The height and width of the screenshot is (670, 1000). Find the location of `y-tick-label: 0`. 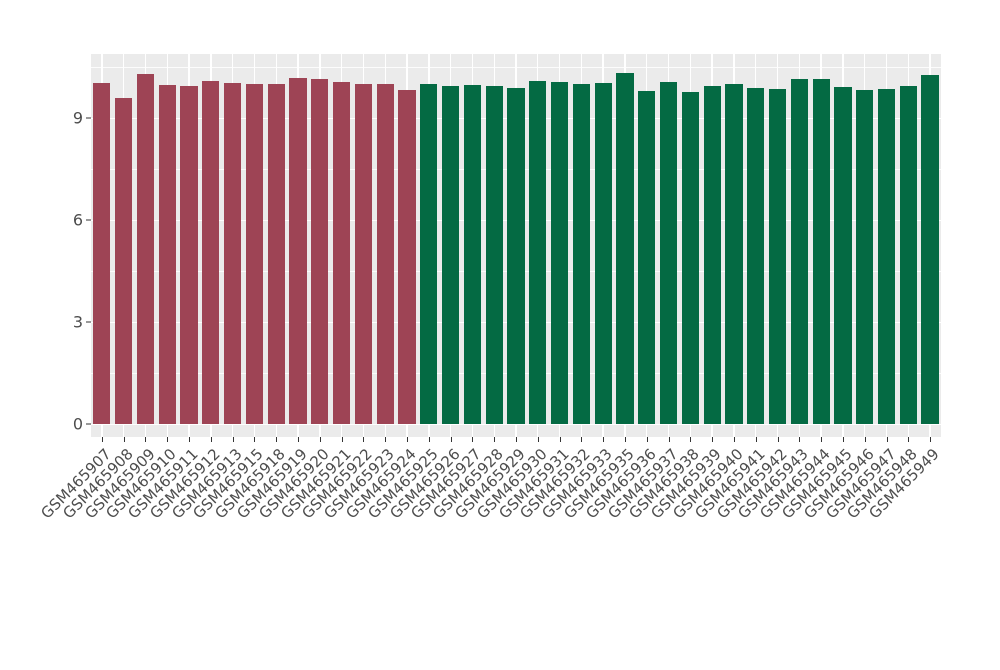

y-tick-label: 0 is located at coordinates (77, 424).